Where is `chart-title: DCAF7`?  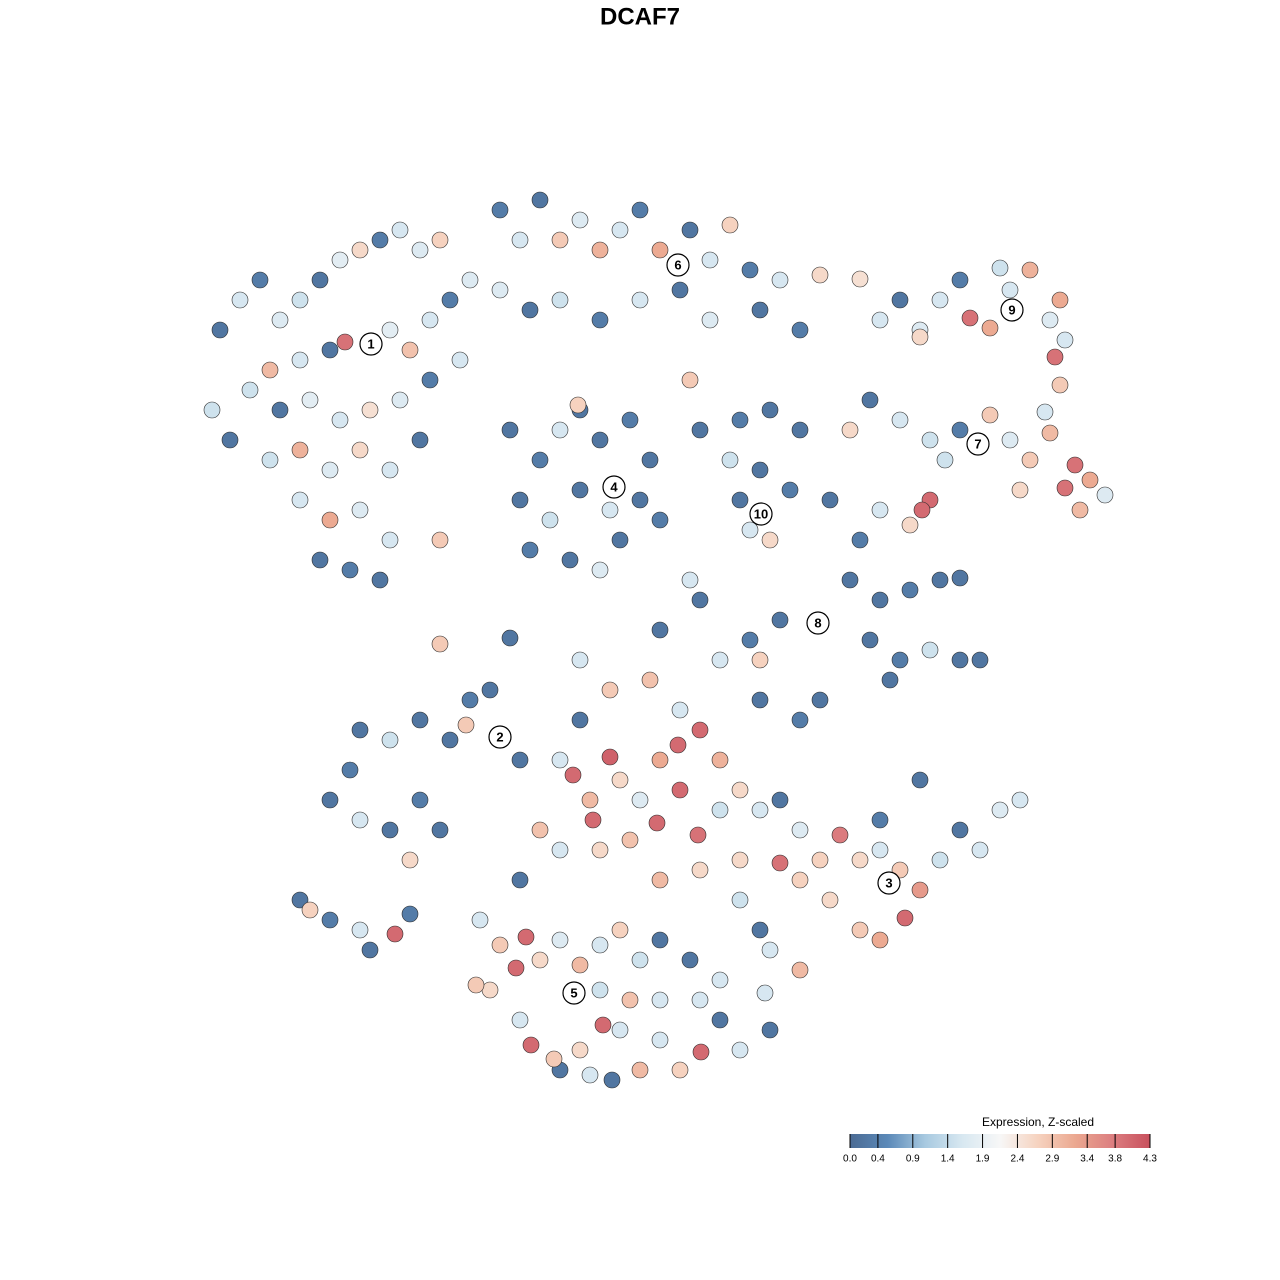 chart-title: DCAF7 is located at coordinates (640, 16).